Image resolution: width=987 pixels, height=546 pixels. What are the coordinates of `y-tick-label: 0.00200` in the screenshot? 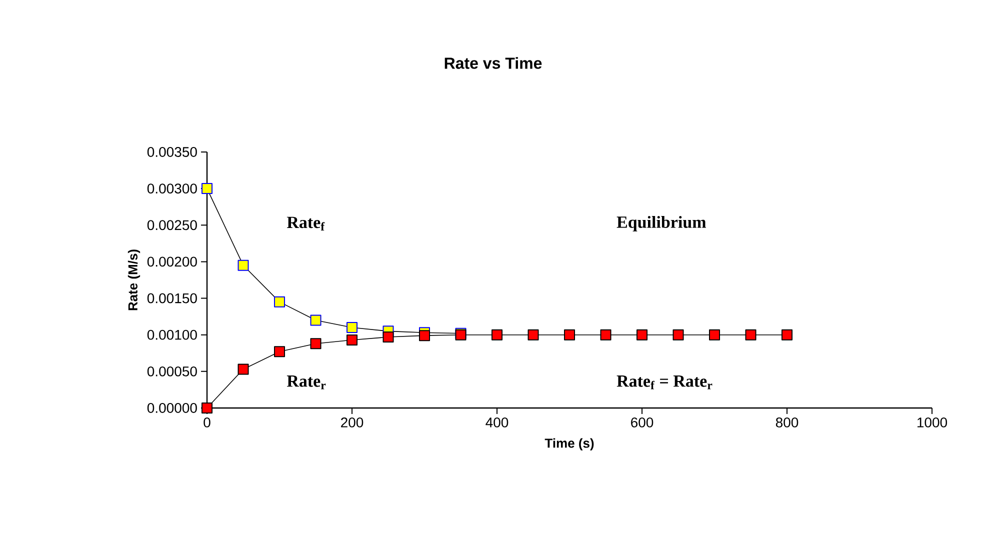 It's located at (172, 261).